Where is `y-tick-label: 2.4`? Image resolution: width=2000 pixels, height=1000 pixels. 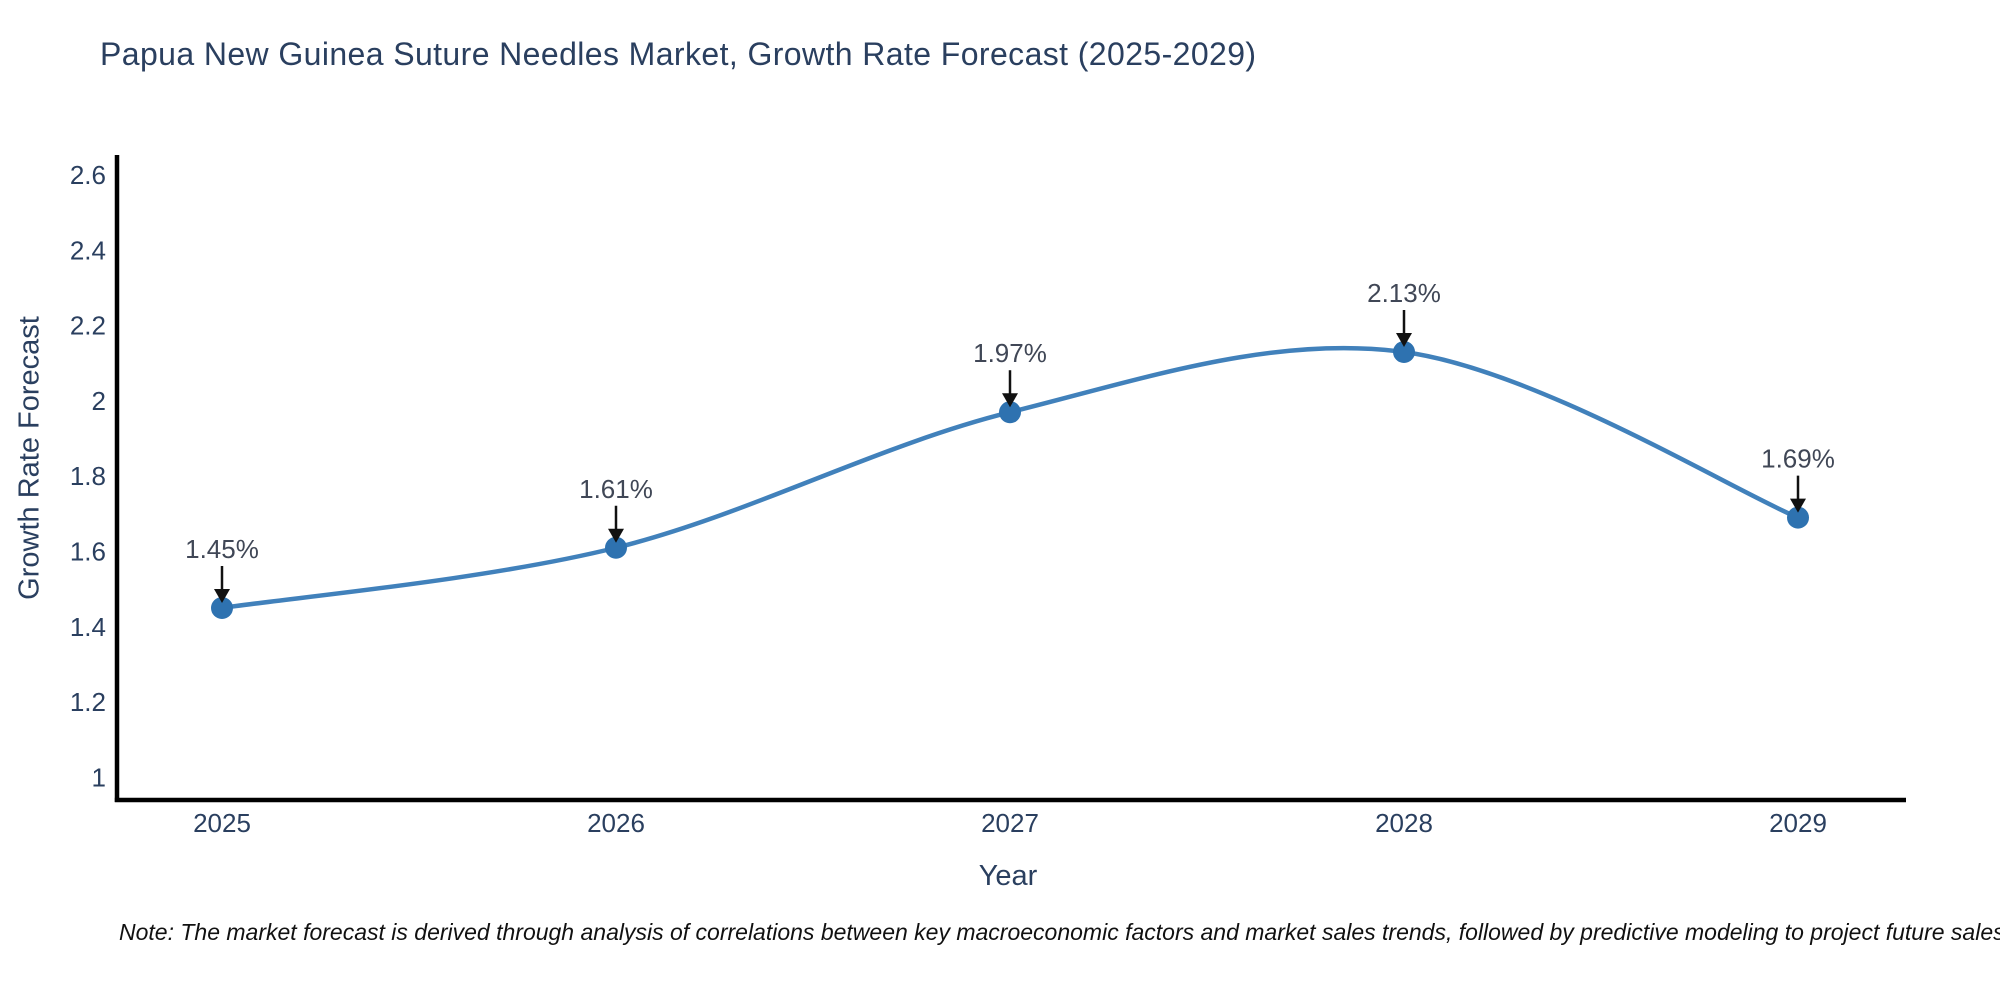 y-tick-label: 2.4 is located at coordinates (88, 250).